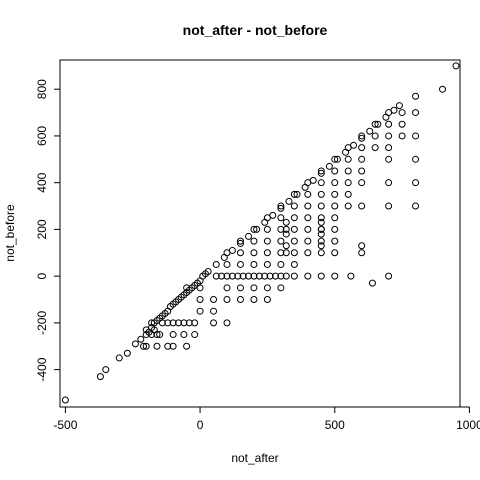  What do you see at coordinates (255, 30) in the screenshot?
I see `chart-title: not_after - not_before` at bounding box center [255, 30].